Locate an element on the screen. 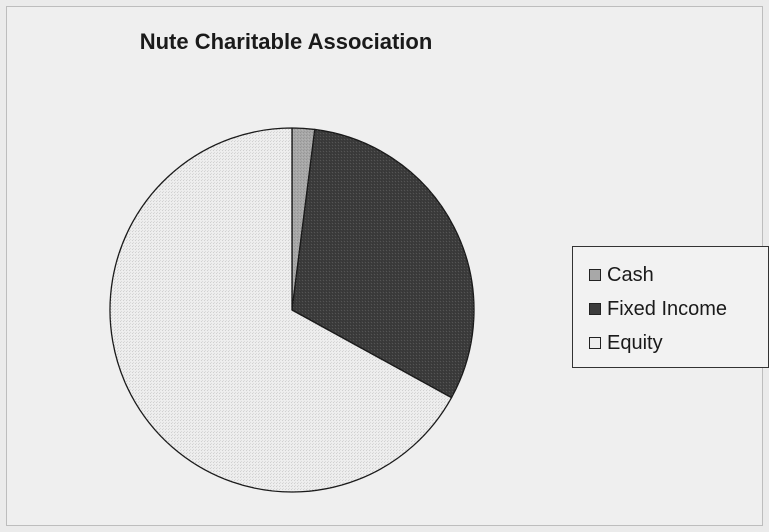 The image size is (769, 532). legend-item-cash: Cash is located at coordinates (678, 275).